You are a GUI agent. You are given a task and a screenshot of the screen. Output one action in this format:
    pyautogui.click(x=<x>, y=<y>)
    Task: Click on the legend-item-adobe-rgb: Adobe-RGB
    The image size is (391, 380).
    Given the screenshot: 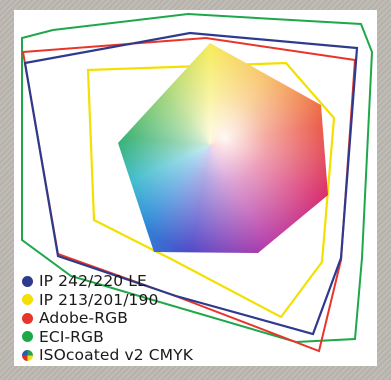 What is the action you would take?
    pyautogui.click(x=107, y=318)
    